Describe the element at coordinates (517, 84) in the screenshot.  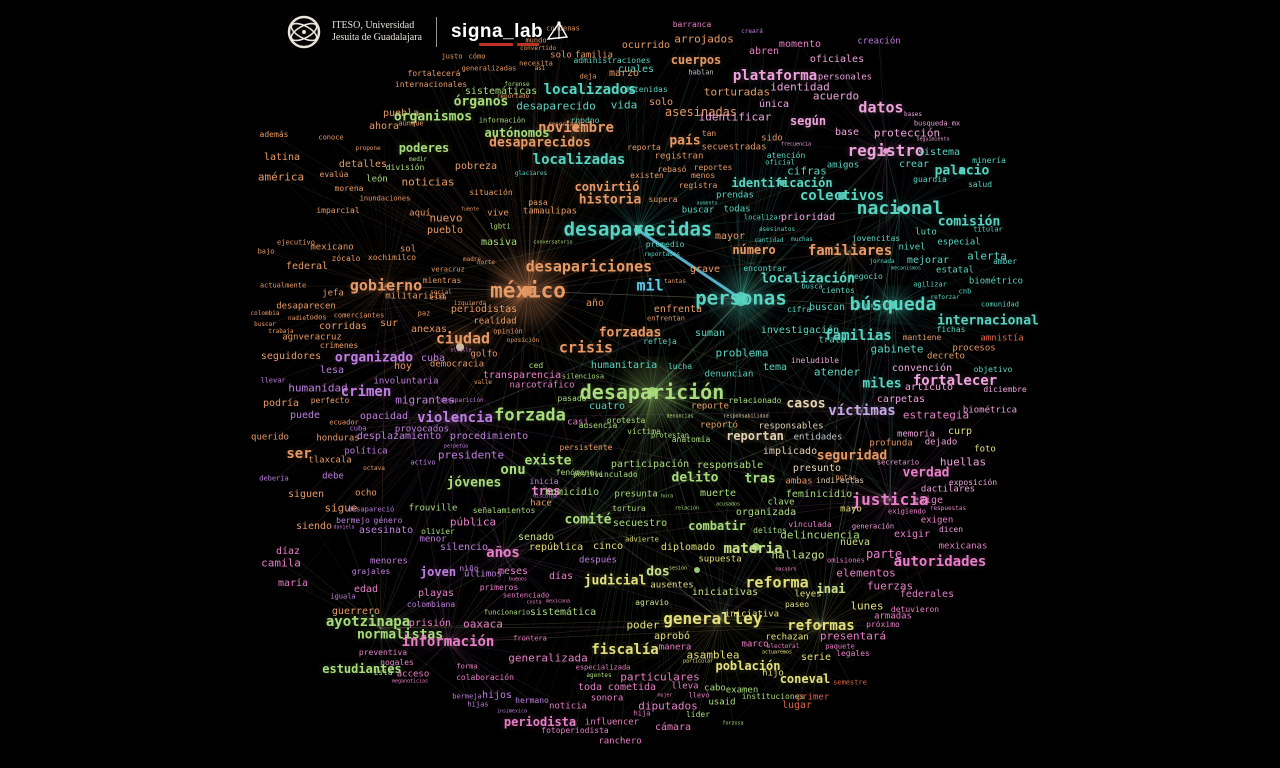
I see `word-node: forense` at that location.